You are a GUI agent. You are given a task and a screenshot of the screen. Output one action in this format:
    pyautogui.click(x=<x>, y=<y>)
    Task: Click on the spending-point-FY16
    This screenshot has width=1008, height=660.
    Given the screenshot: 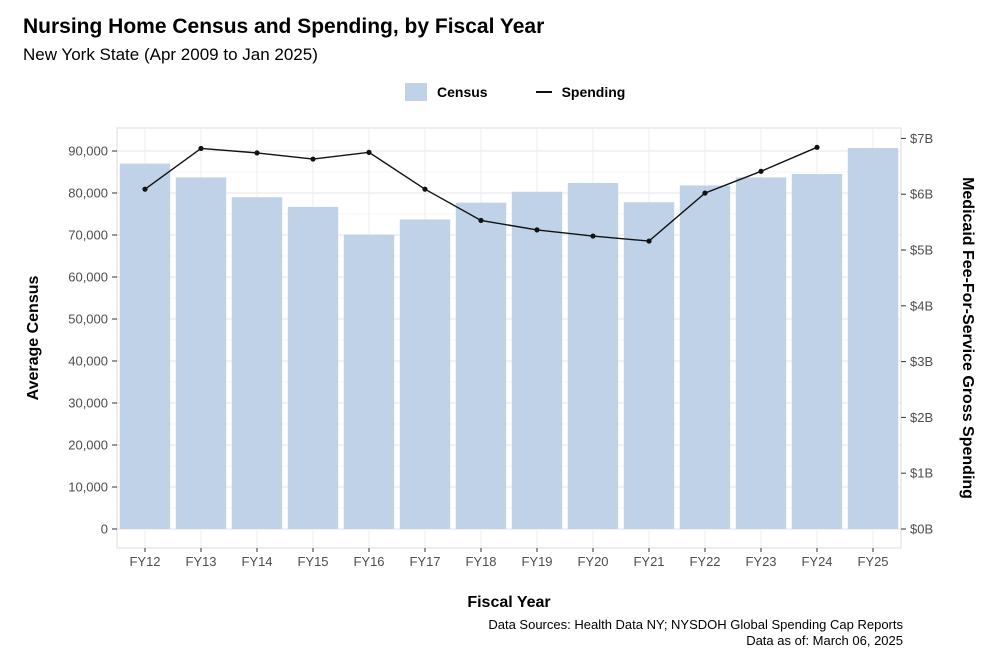 What is the action you would take?
    pyautogui.click(x=369, y=152)
    